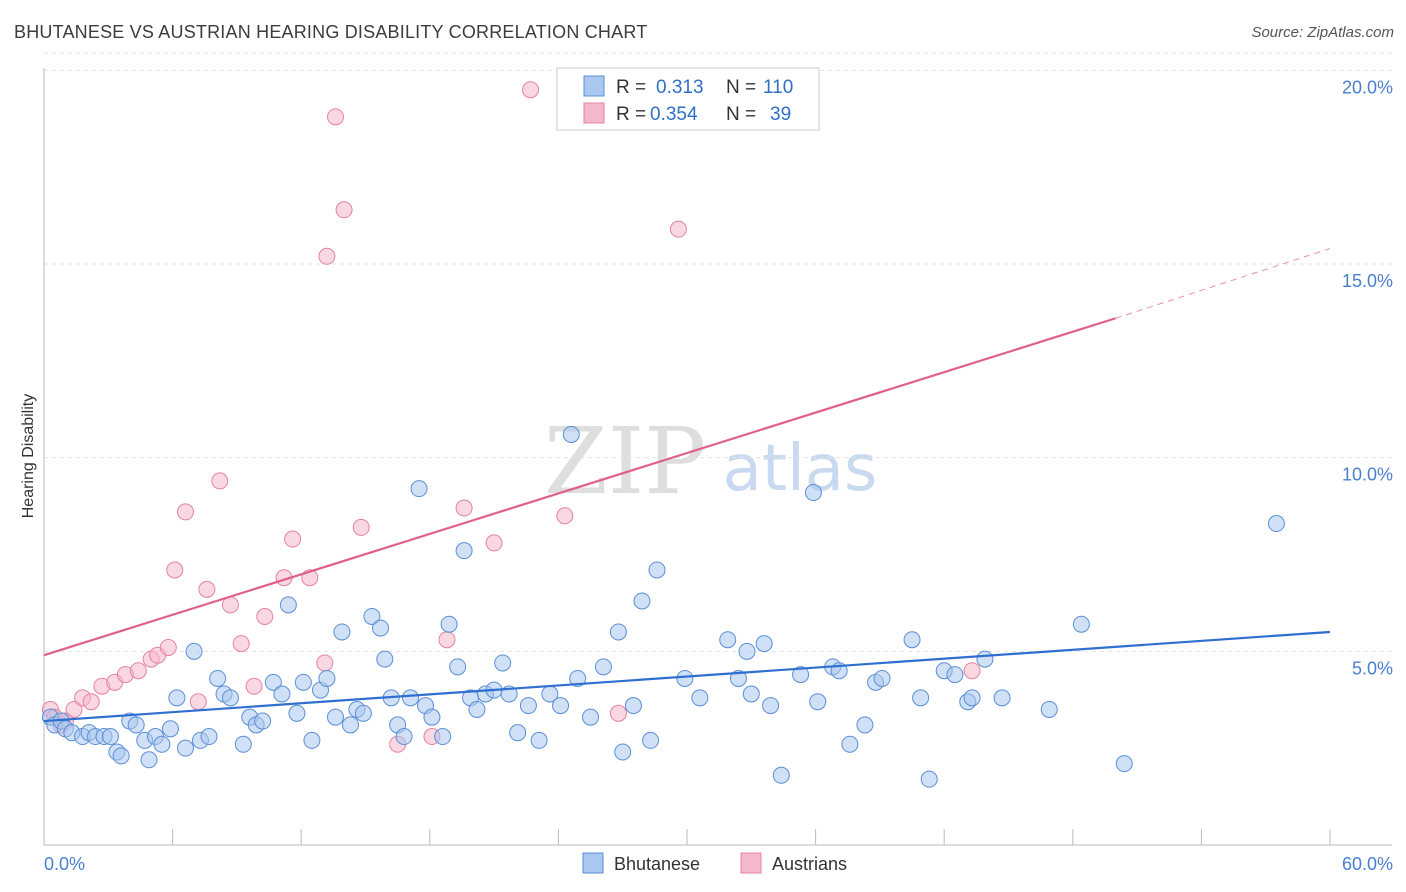 The width and height of the screenshot is (1406, 892). What do you see at coordinates (680, 87) in the screenshot?
I see `legend-r-value-bhutanese: 0.313` at bounding box center [680, 87].